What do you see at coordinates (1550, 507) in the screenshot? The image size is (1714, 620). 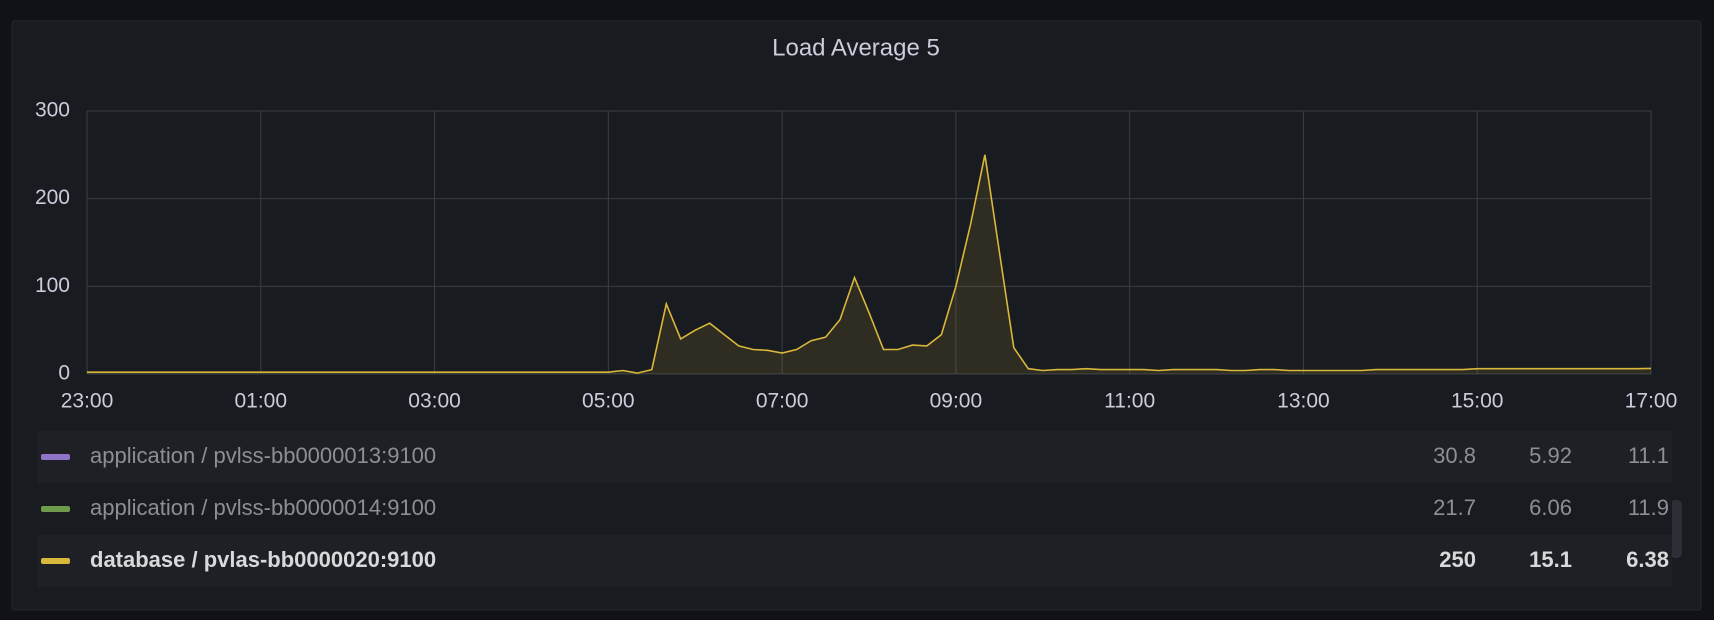 I see `legend-value: 6.06` at bounding box center [1550, 507].